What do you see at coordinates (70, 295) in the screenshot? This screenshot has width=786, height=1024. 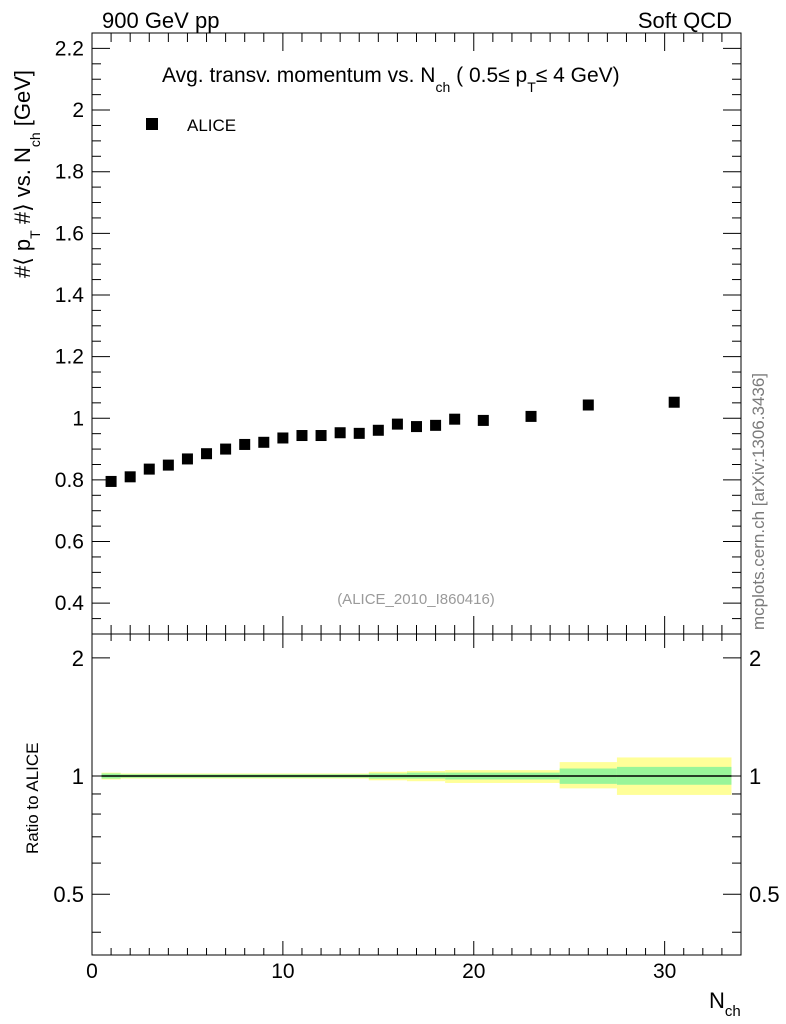 I see `main-ytick-label: 1.4` at bounding box center [70, 295].